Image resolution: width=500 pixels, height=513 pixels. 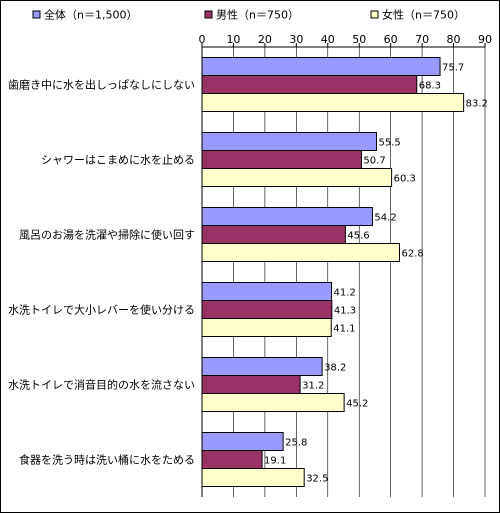 I want to click on category-label-2: 風呂のお湯を洗濯や掃除に使い回す, so click(x=107, y=235).